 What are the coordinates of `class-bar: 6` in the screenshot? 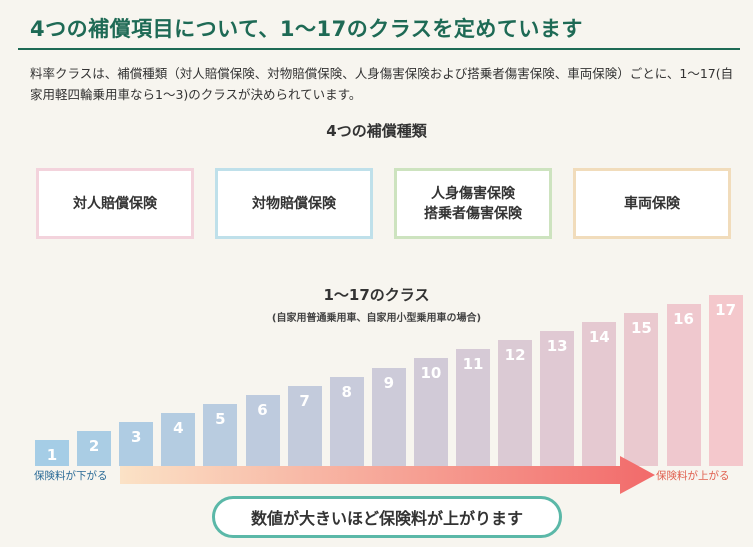 It's located at (262, 430).